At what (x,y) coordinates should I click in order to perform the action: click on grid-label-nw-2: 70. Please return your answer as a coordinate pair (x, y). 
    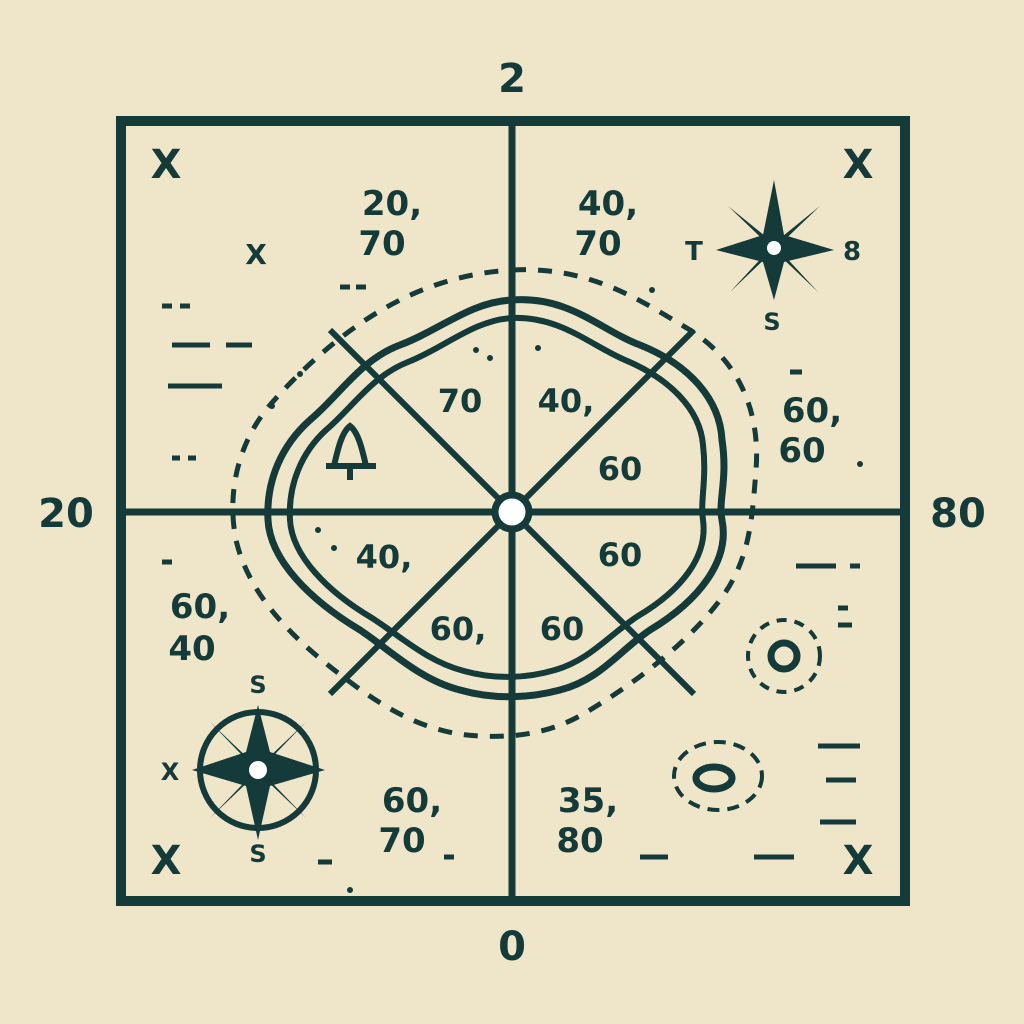
    Looking at the image, I should click on (381, 244).